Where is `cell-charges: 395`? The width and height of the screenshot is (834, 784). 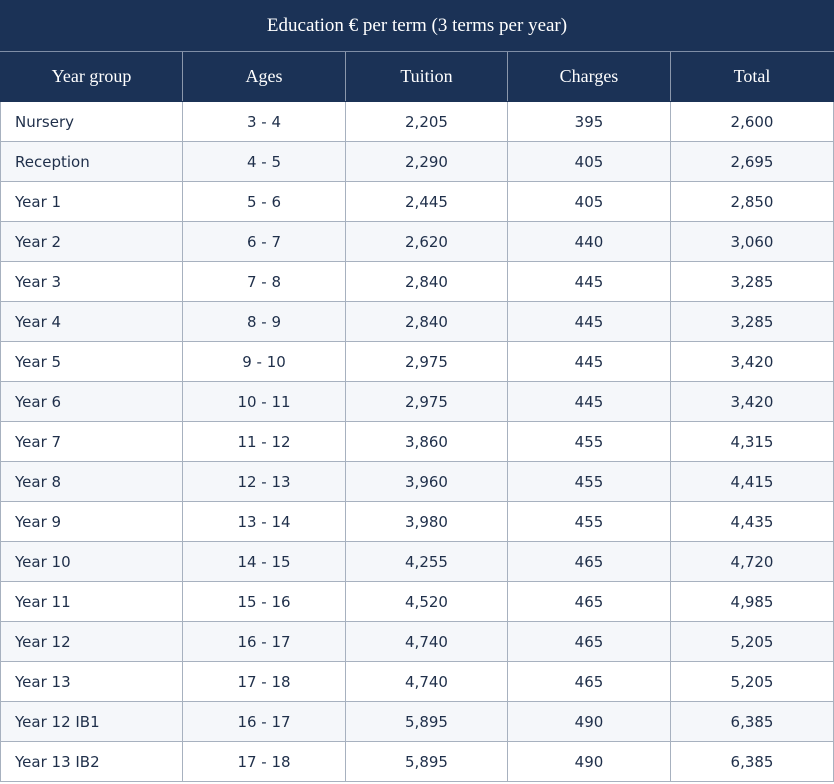
cell-charges: 395 is located at coordinates (589, 121).